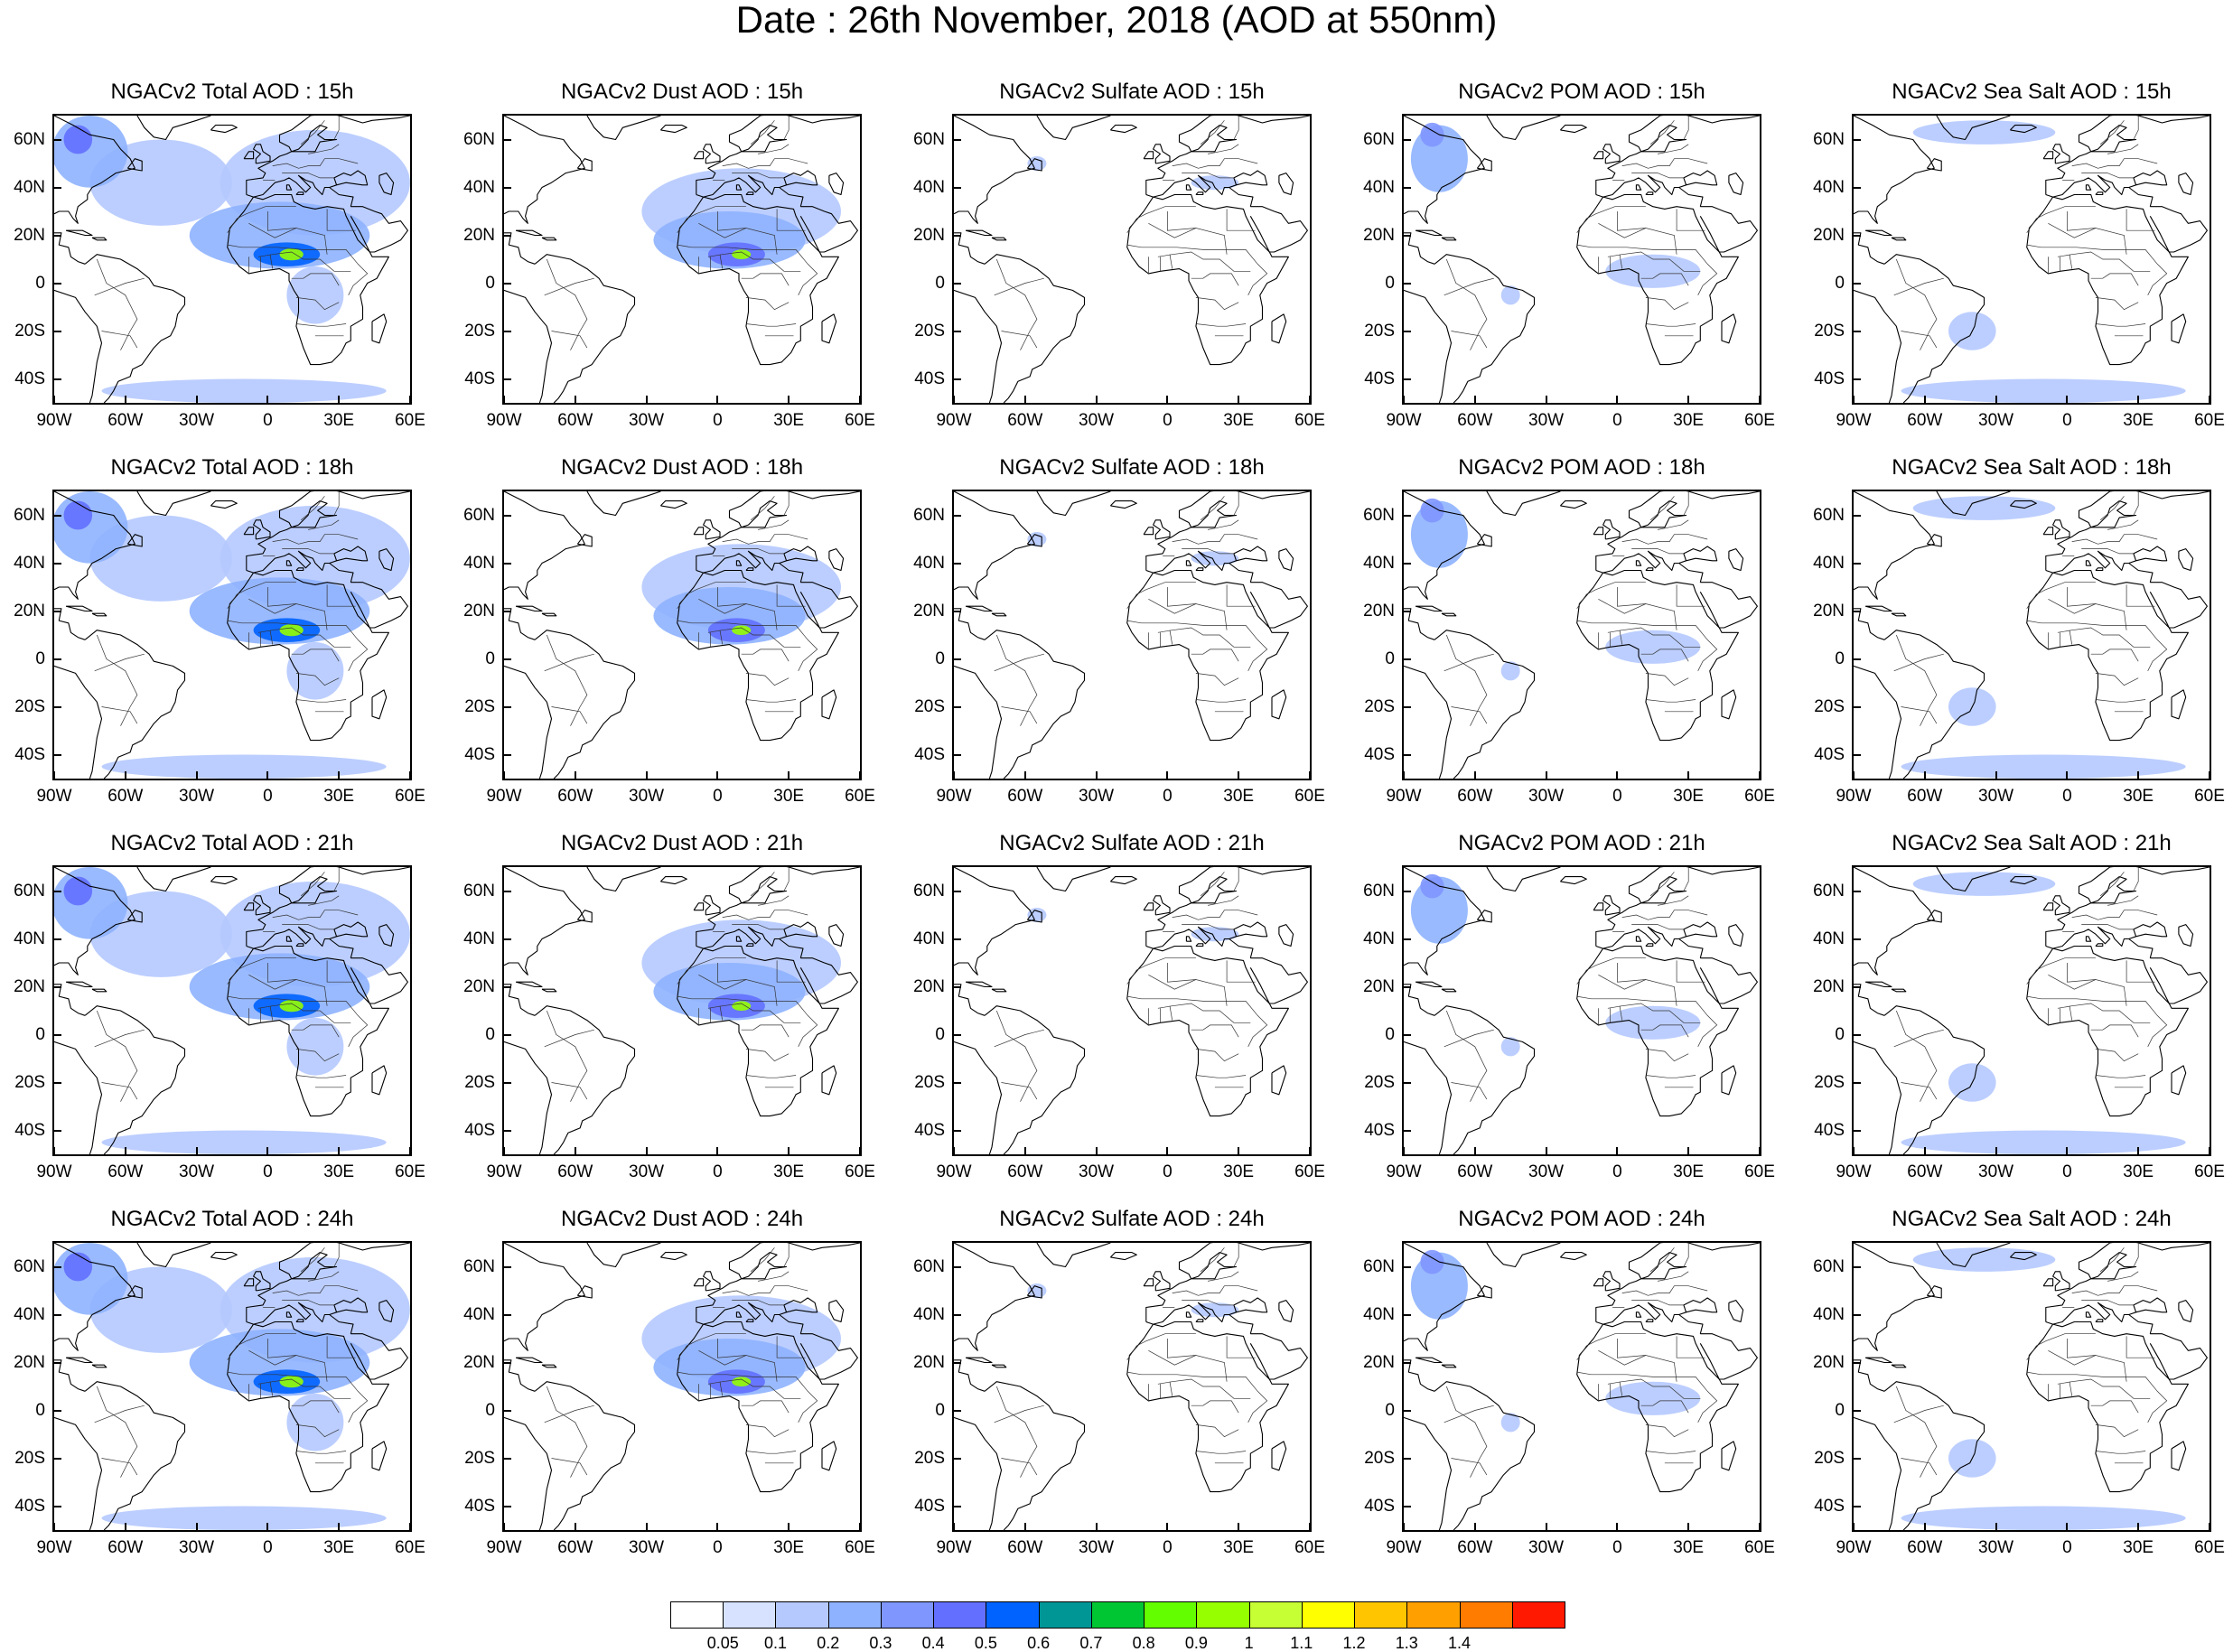 This screenshot has height=1652, width=2233. What do you see at coordinates (1381, 1615) in the screenshot?
I see `colorbar-swatch` at bounding box center [1381, 1615].